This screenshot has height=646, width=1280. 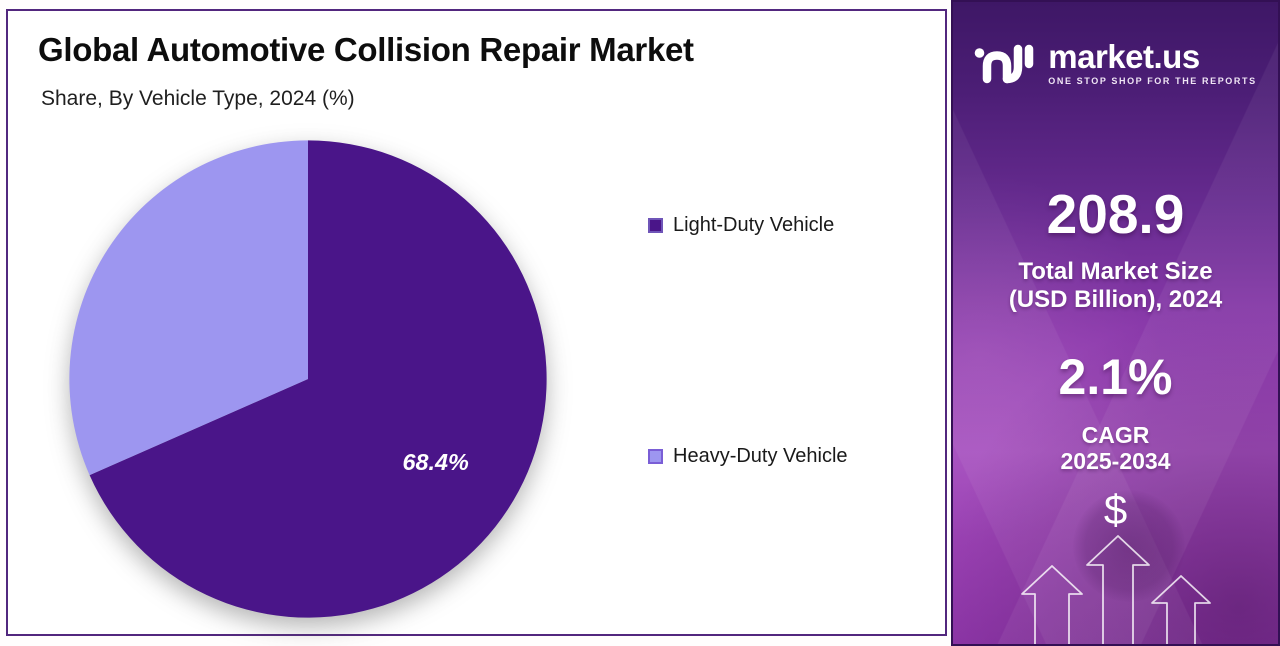 I want to click on cagr-label-line1: CAGR, so click(x=1115, y=435).